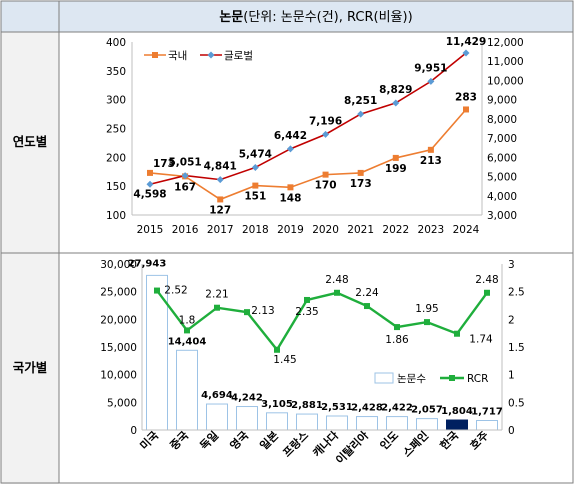 This screenshot has height=489, width=574. Describe the element at coordinates (30, 367) in the screenshot. I see `row-label-country: 국가별` at that location.